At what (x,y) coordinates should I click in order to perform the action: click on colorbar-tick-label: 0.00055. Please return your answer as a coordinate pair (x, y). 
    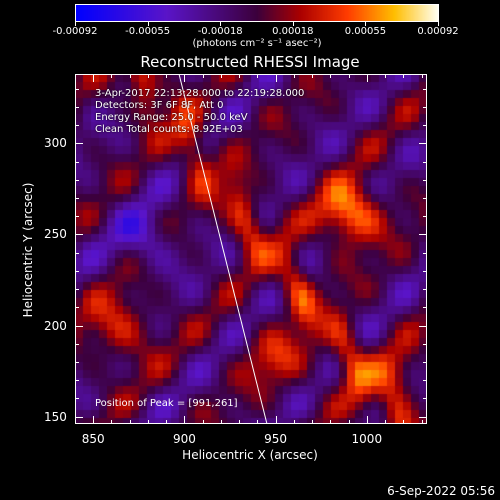
    Looking at the image, I should click on (365, 31).